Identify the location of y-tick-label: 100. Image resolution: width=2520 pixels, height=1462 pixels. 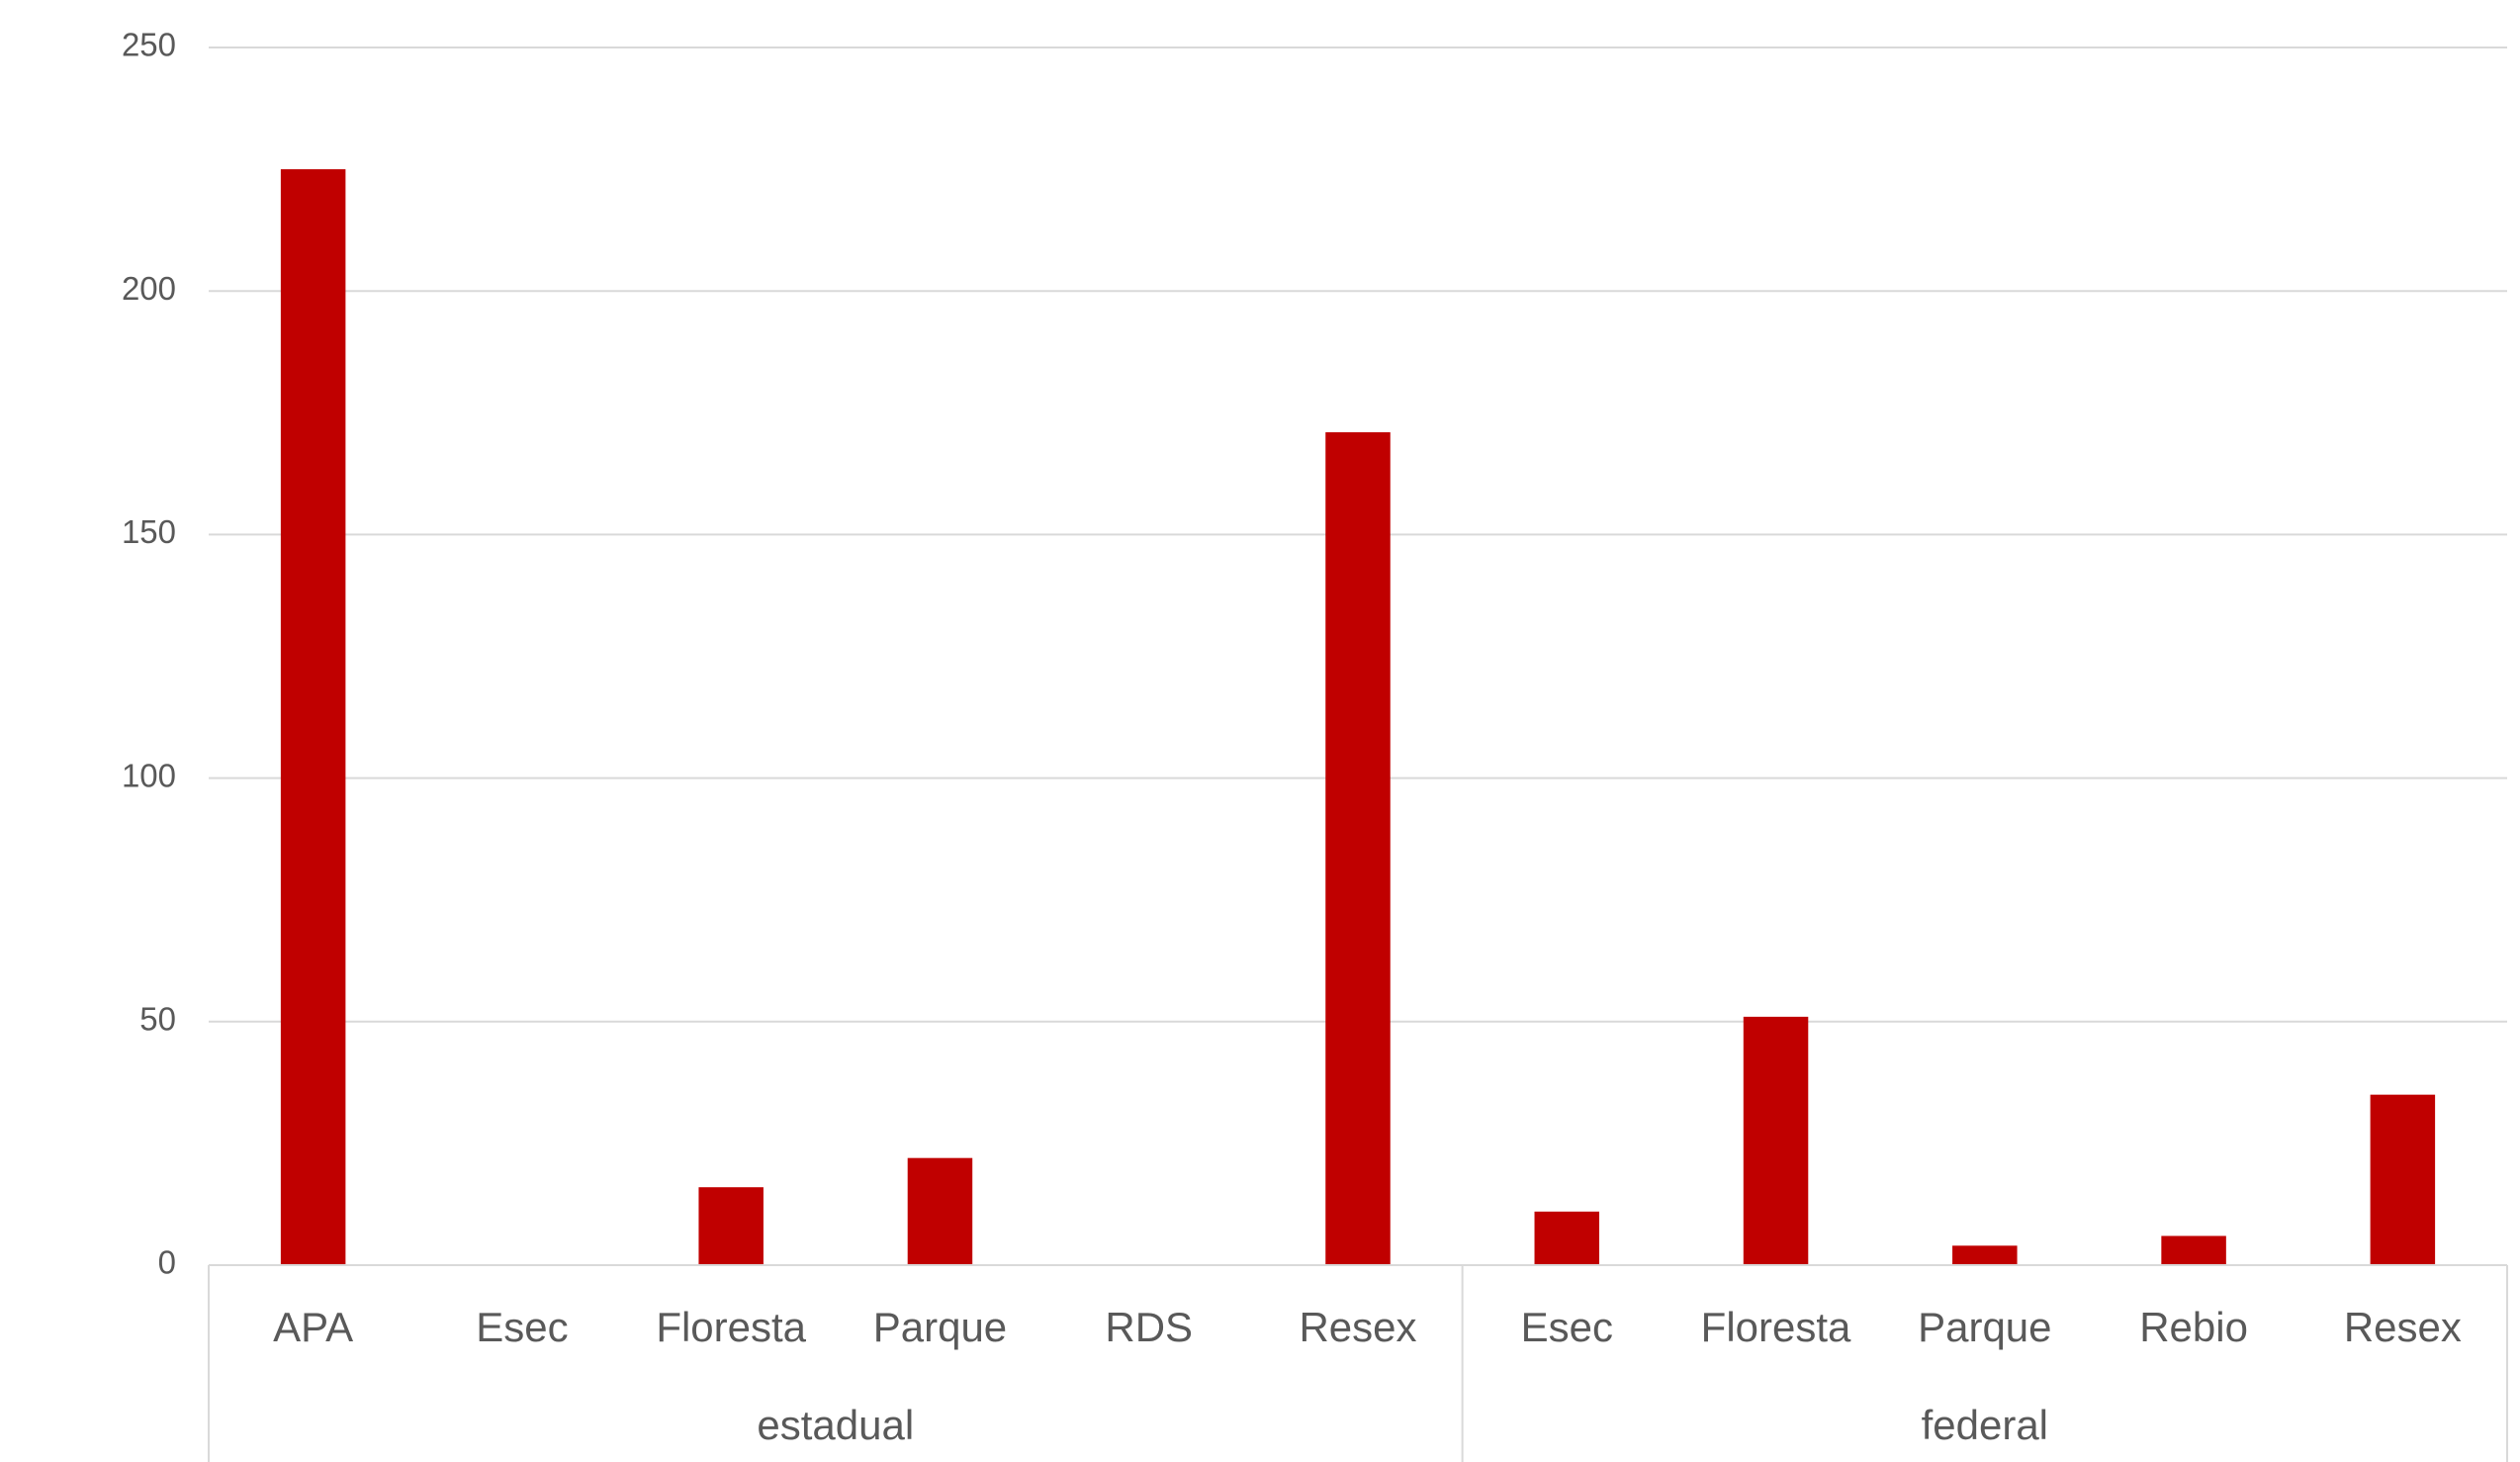
(149, 775).